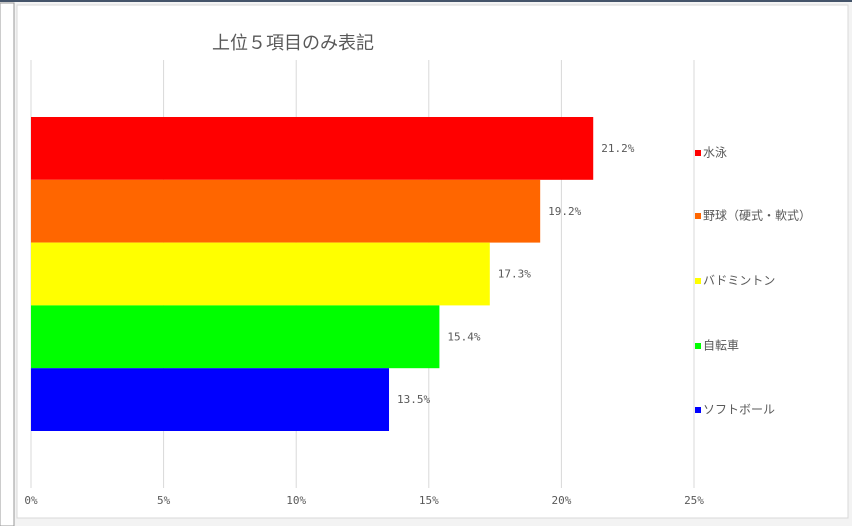 This screenshot has width=852, height=526. I want to click on legend-label: 野球（硬式・軟式）, so click(757, 215).